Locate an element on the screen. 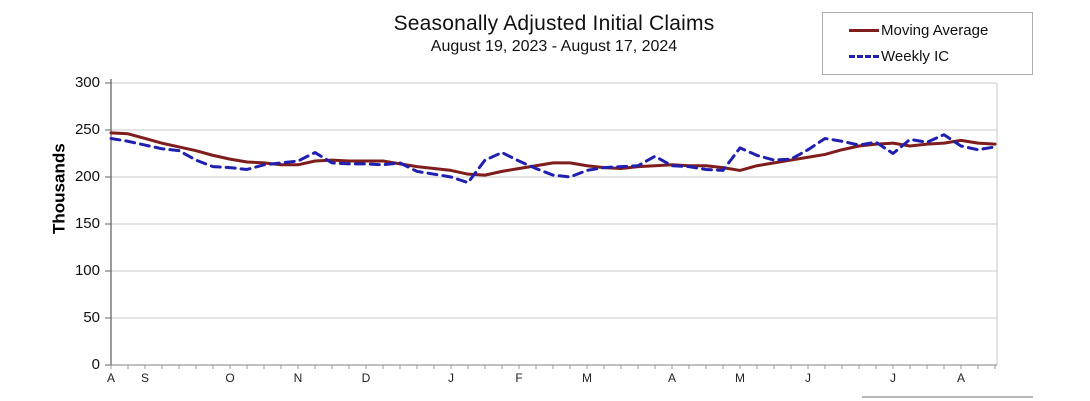  x-tick-label-N: N is located at coordinates (298, 378).